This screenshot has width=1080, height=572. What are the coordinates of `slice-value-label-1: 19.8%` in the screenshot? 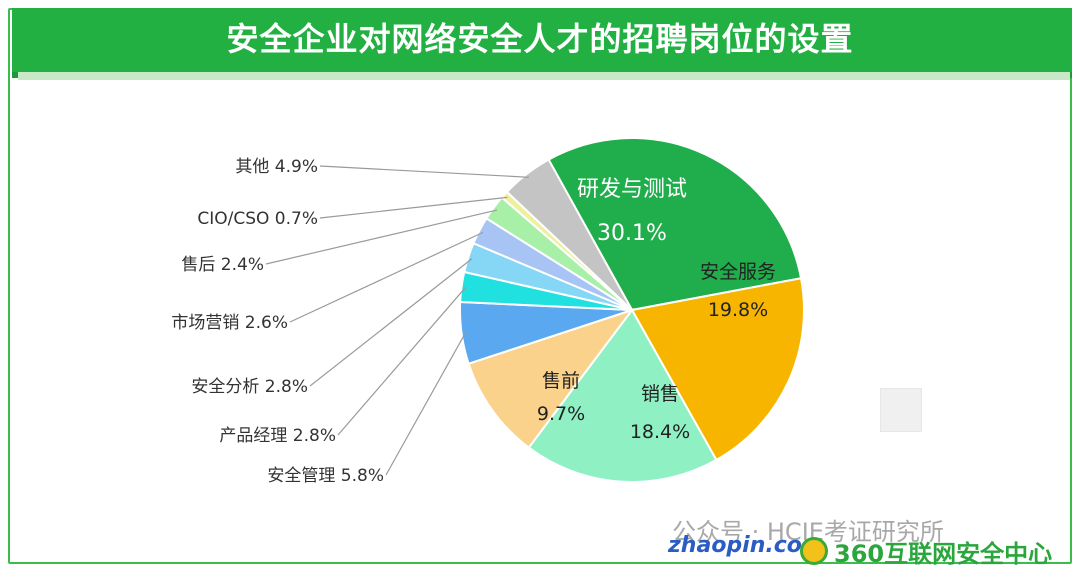 It's located at (738, 310).